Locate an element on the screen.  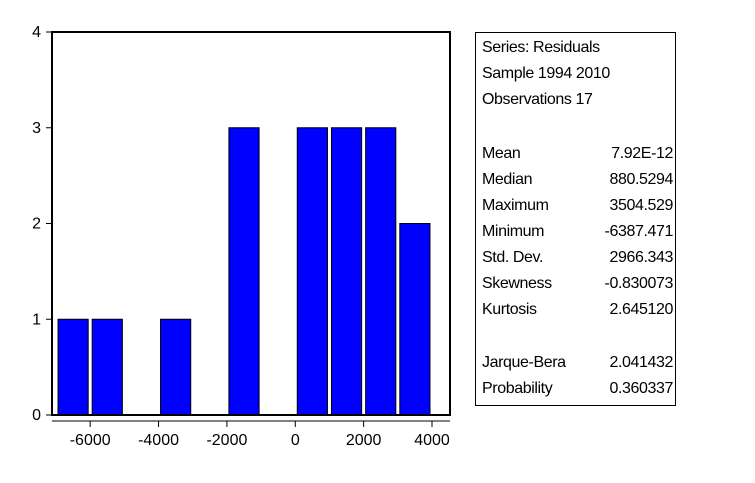
x-tick-label: 4000 is located at coordinates (432, 440).